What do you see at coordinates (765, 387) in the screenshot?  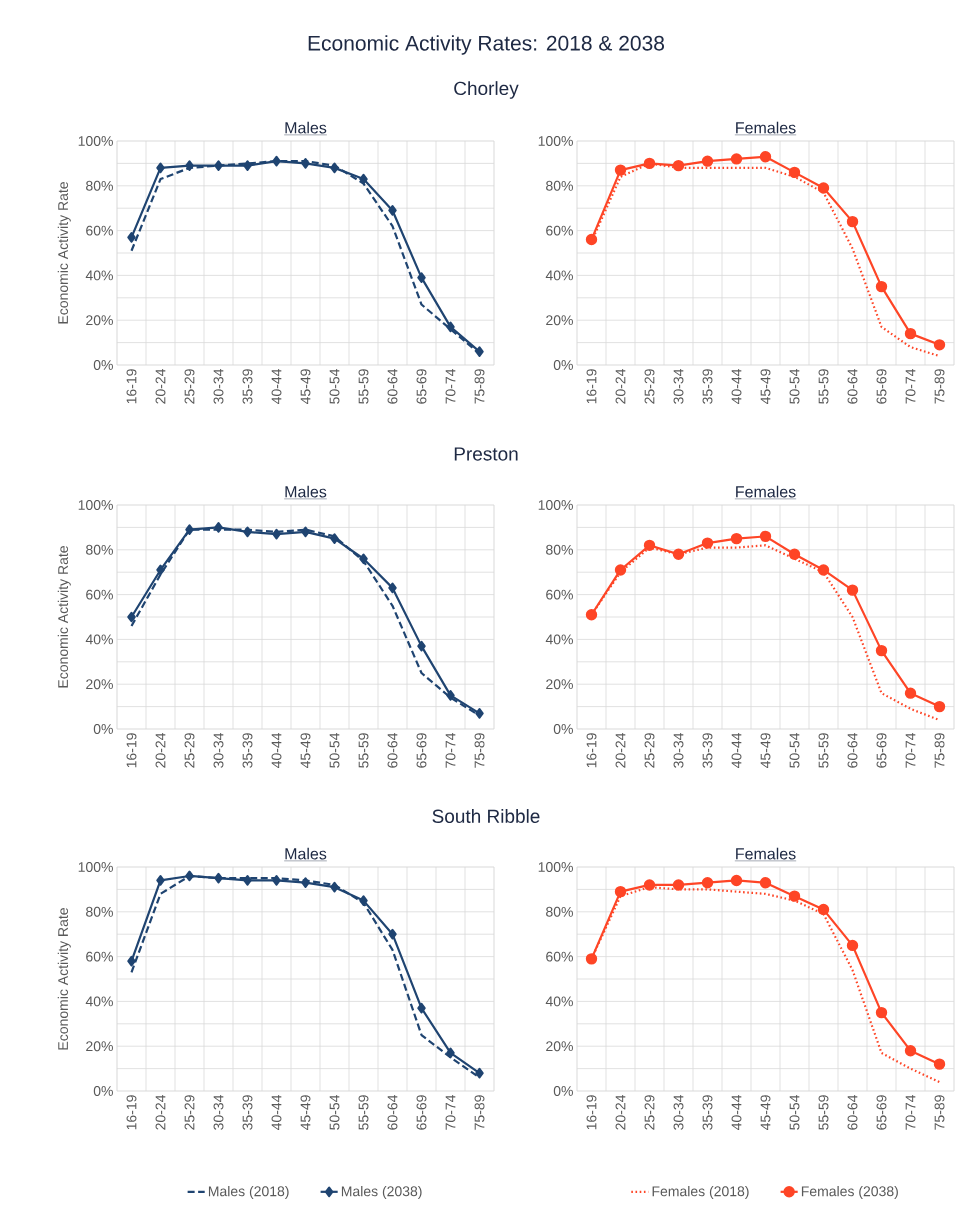 I see `x-tick-label: 45-49` at bounding box center [765, 387].